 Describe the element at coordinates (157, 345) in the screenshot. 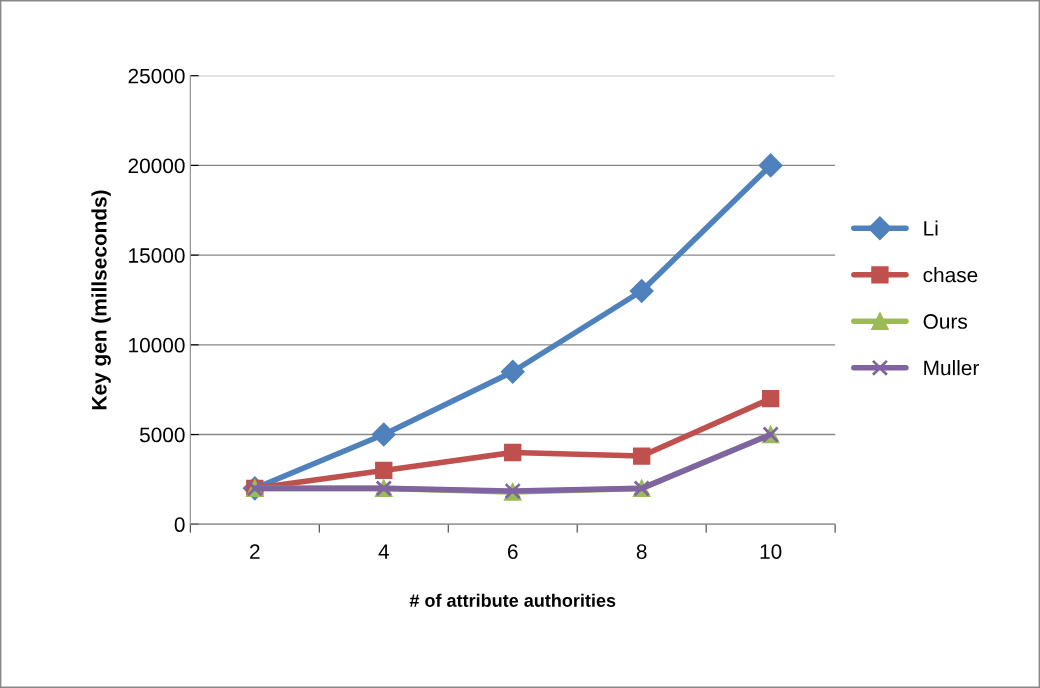

I see `y-tick-label: 10000` at that location.